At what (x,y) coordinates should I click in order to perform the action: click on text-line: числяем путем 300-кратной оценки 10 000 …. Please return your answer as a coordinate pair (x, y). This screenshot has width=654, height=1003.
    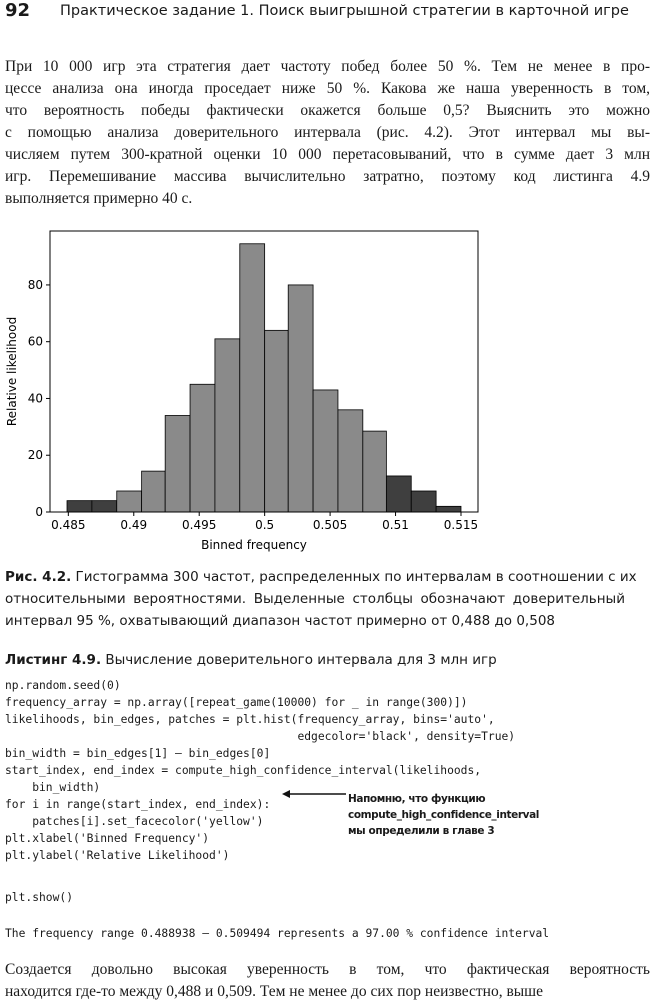
    Looking at the image, I should click on (327, 154).